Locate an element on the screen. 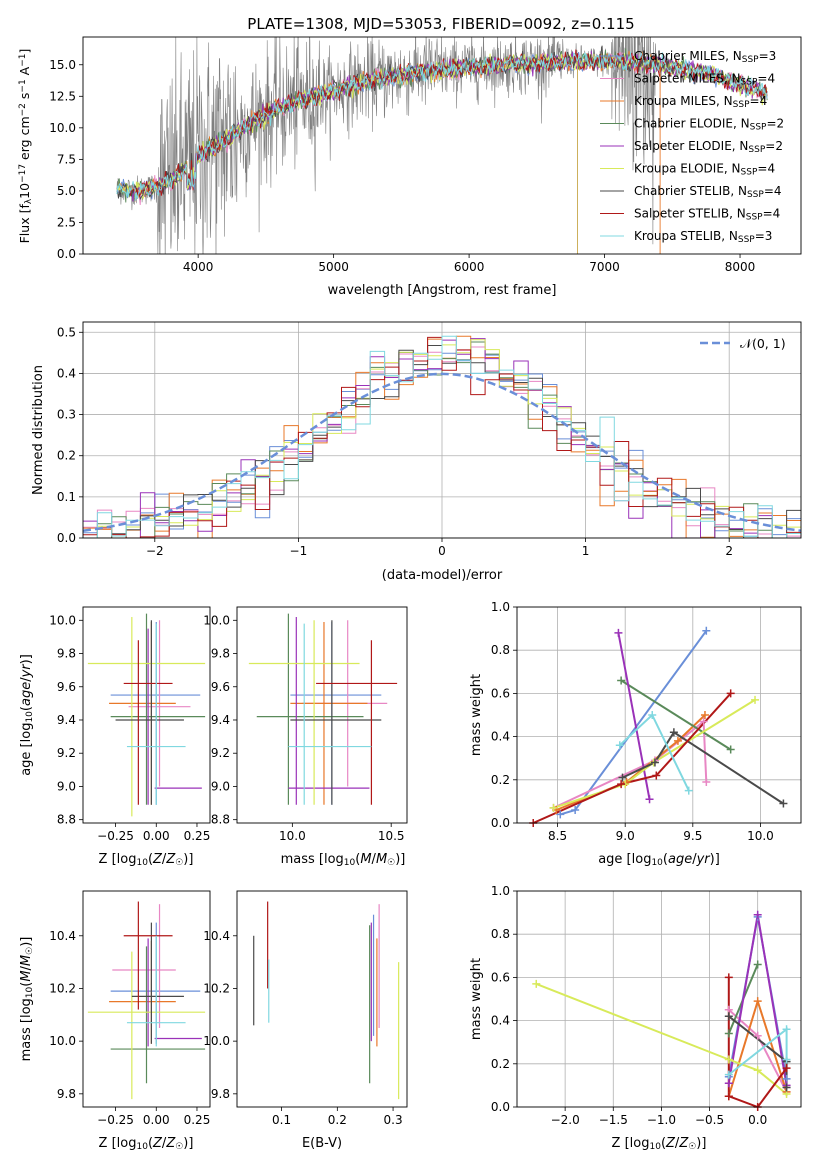  y-tick-label: 9.6 is located at coordinates (66, 687).